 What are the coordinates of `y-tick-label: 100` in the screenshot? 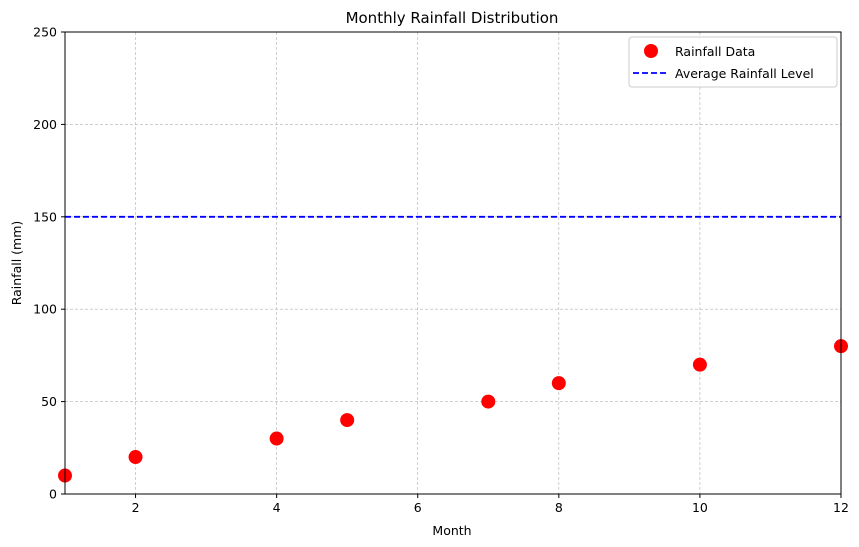 It's located at (45, 309).